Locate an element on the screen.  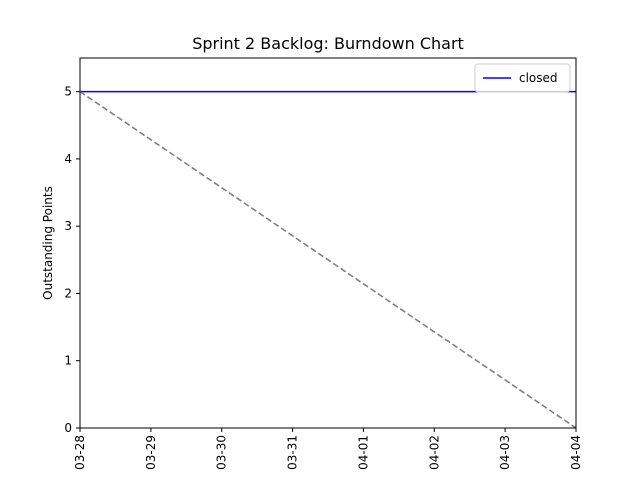
x-tick-label: 04-03 is located at coordinates (505, 452).